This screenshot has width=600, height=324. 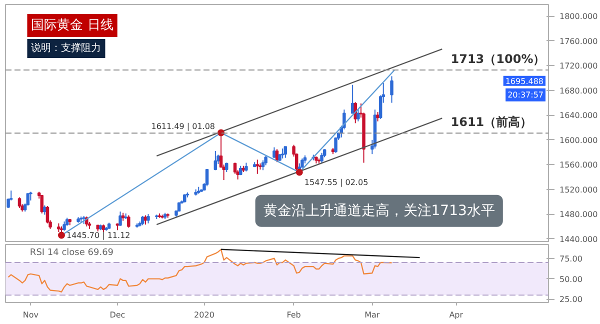 I want to click on y-tick-label: 1520.000, so click(x=579, y=189).